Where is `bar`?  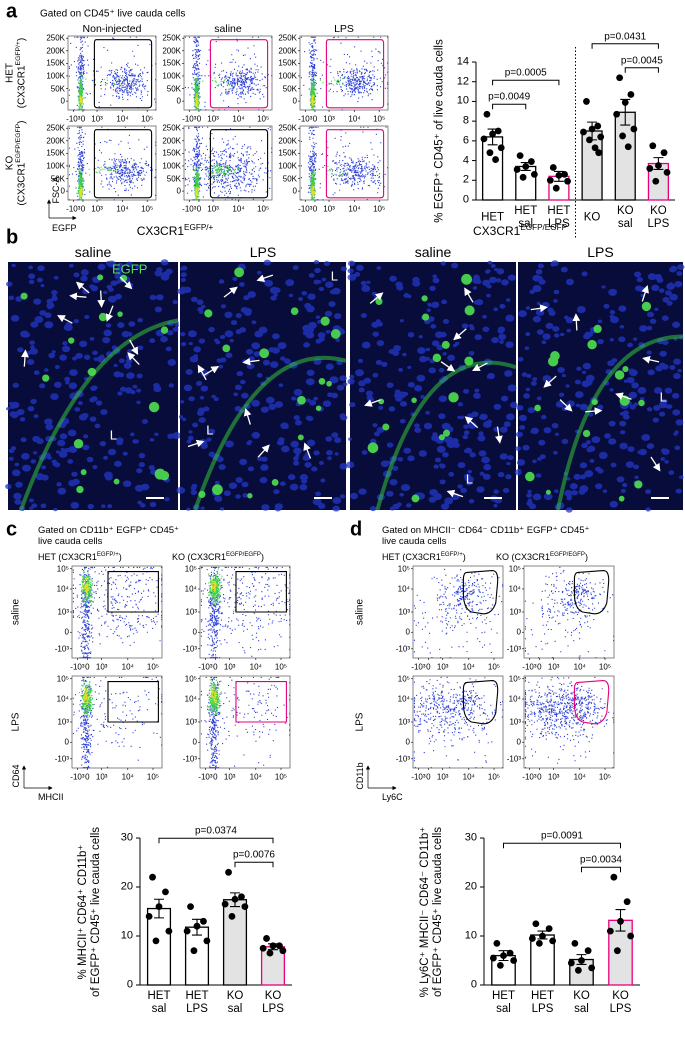
bar is located at coordinates (197, 956).